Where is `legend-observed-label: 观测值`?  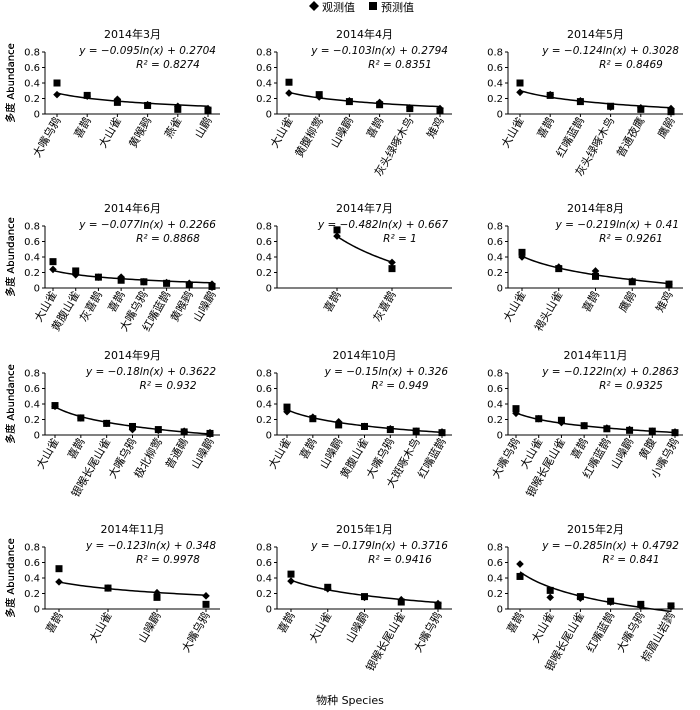 legend-observed-label: 观测值 is located at coordinates (338, 7).